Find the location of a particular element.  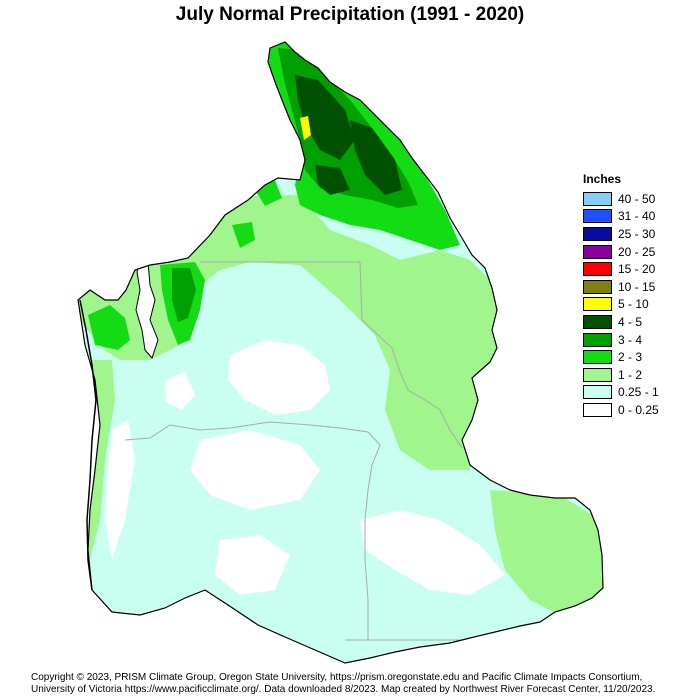

legend-item: 20 - 25 is located at coordinates (638, 252).